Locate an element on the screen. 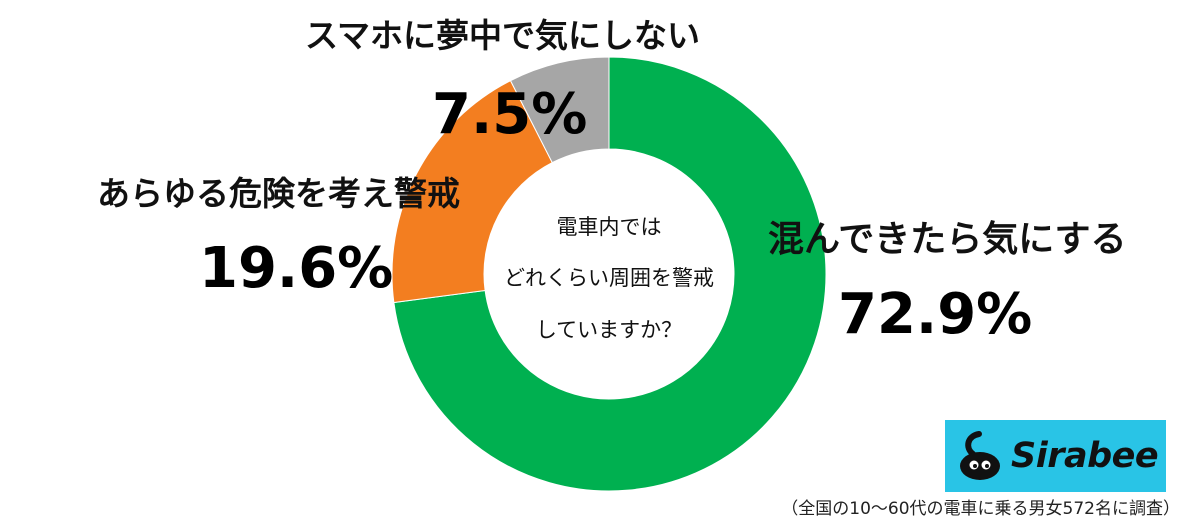 Image resolution: width=1200 pixels, height=522 pixels. donut-hole is located at coordinates (609, 274).